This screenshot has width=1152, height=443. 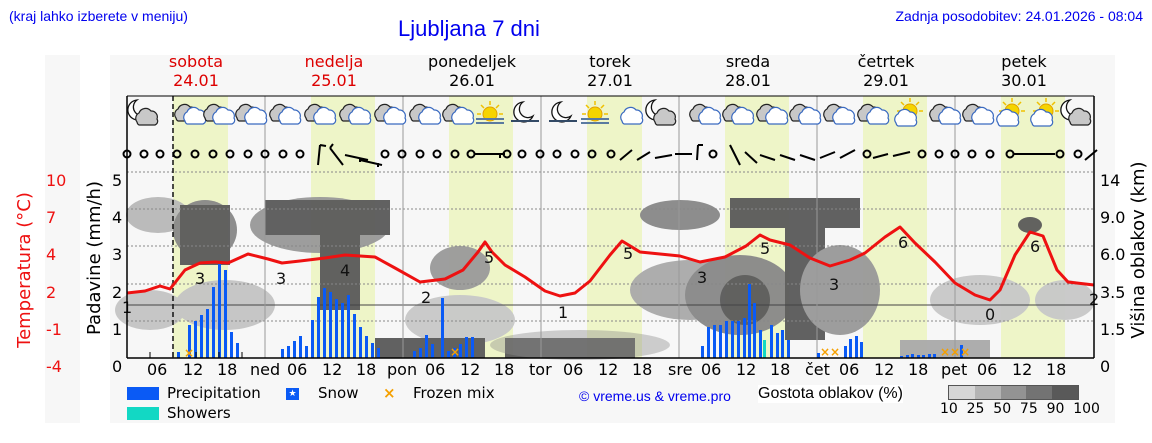 I want to click on precipitation-swatch, so click(x=143, y=393).